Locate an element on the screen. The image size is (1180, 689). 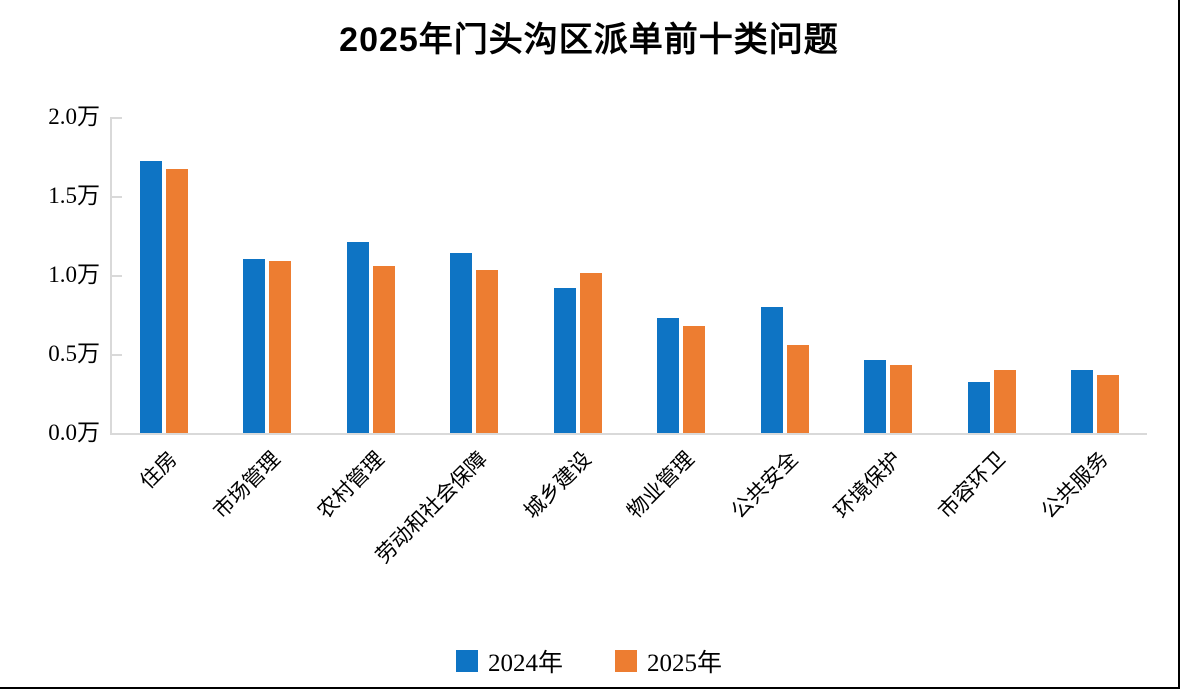
y-axis-label: 0.5万 is located at coordinates (74, 353).